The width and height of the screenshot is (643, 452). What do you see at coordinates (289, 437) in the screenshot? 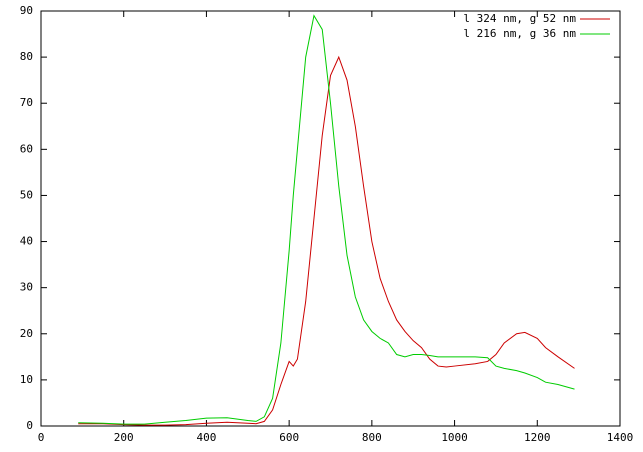
I see `x-tick-label: 600` at bounding box center [289, 437].